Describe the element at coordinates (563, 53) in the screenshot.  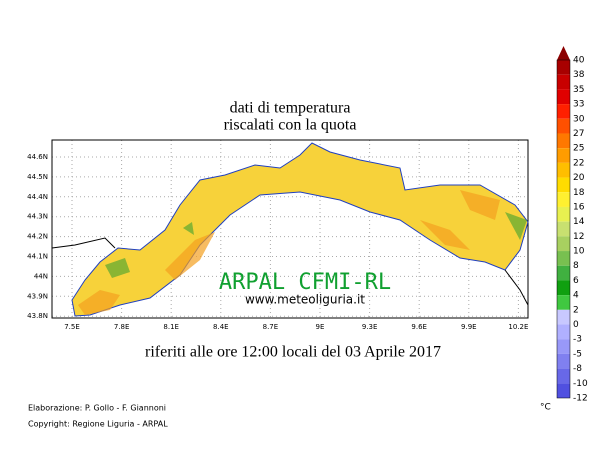
I see `colorbar-arrow` at that location.